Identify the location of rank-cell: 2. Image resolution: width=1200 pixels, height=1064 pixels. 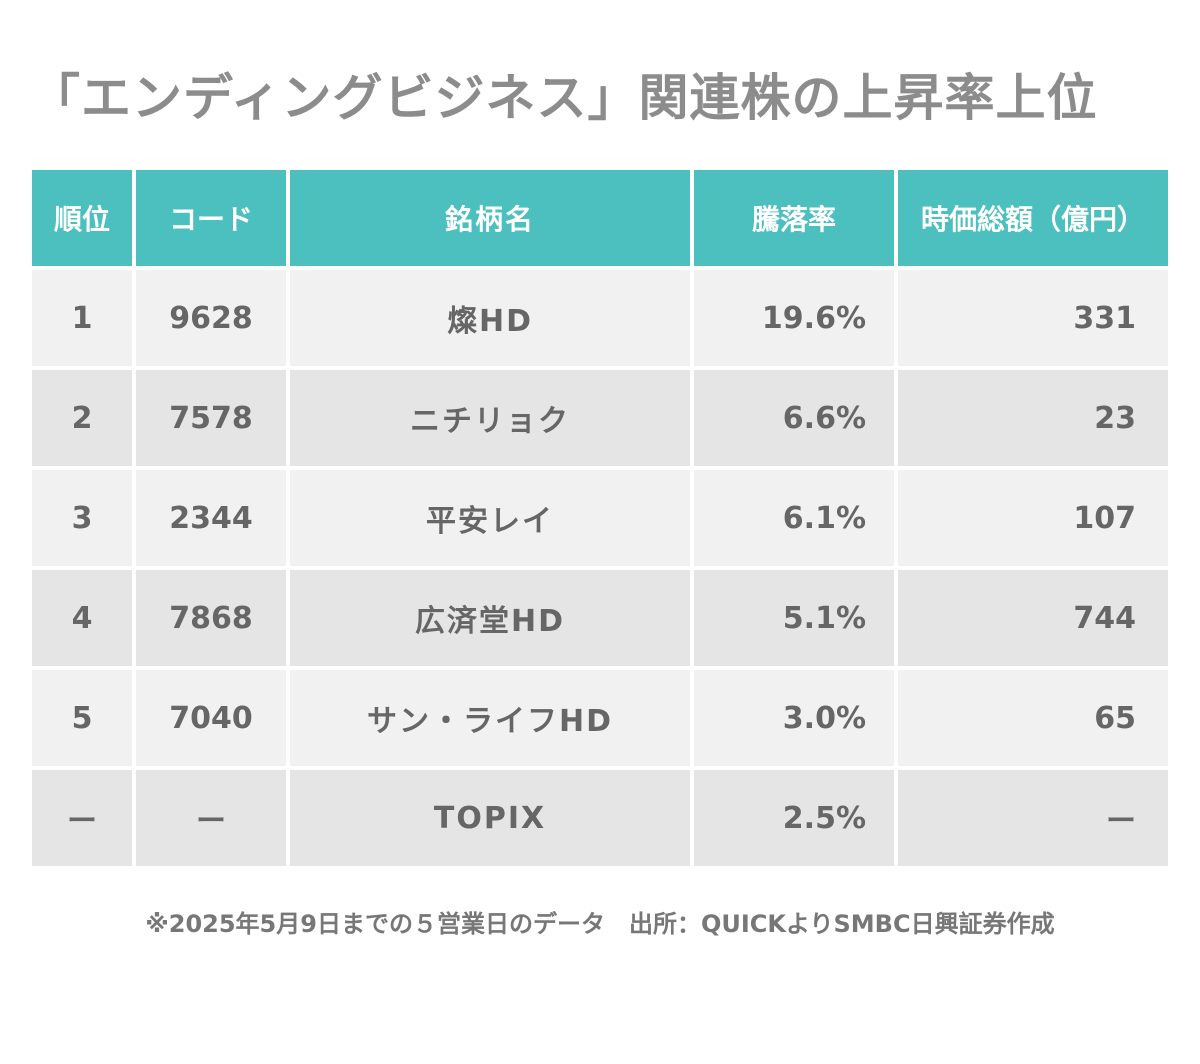
(82, 418).